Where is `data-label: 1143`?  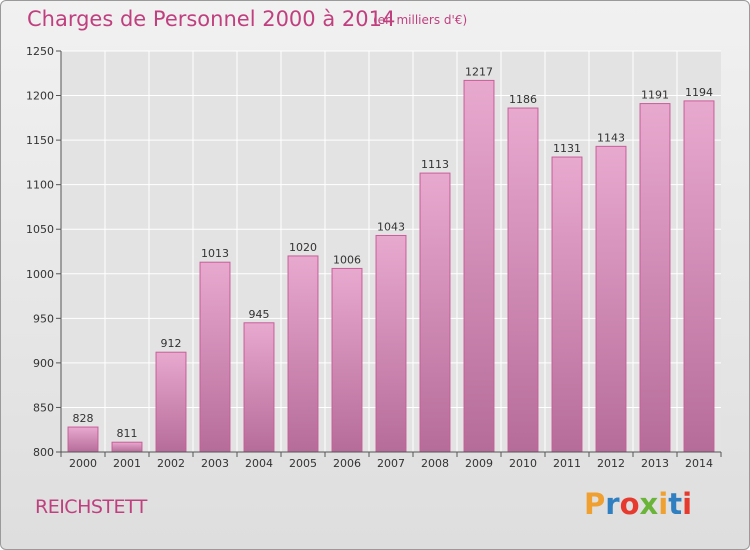 data-label: 1143 is located at coordinates (611, 137).